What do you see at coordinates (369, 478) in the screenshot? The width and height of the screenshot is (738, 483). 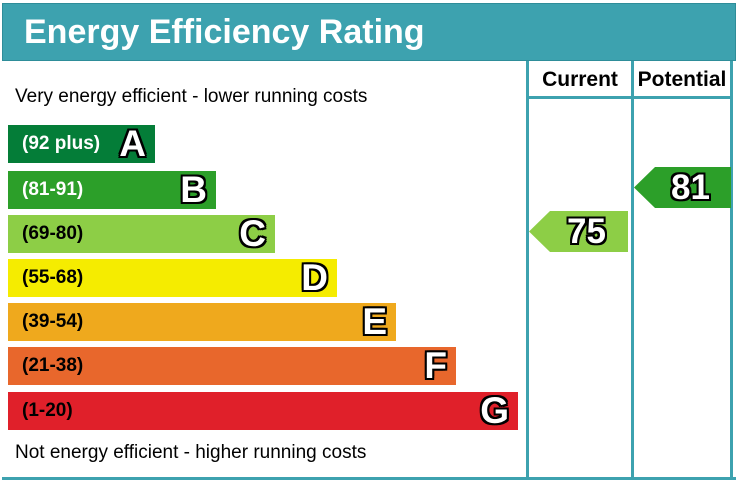 I see `chart-bottom-border` at bounding box center [369, 478].